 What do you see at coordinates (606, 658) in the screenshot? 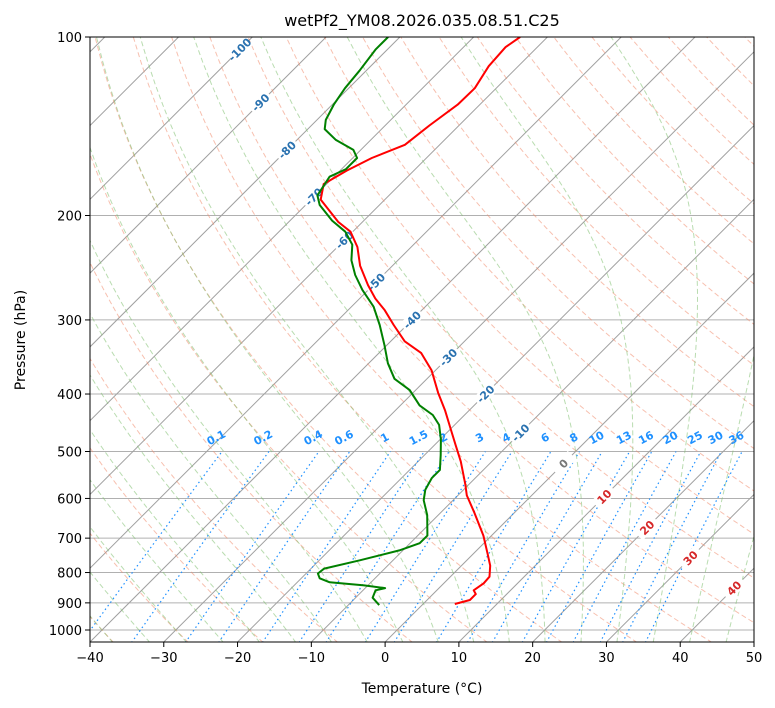
I see `x-tick-label: 30` at bounding box center [606, 658].